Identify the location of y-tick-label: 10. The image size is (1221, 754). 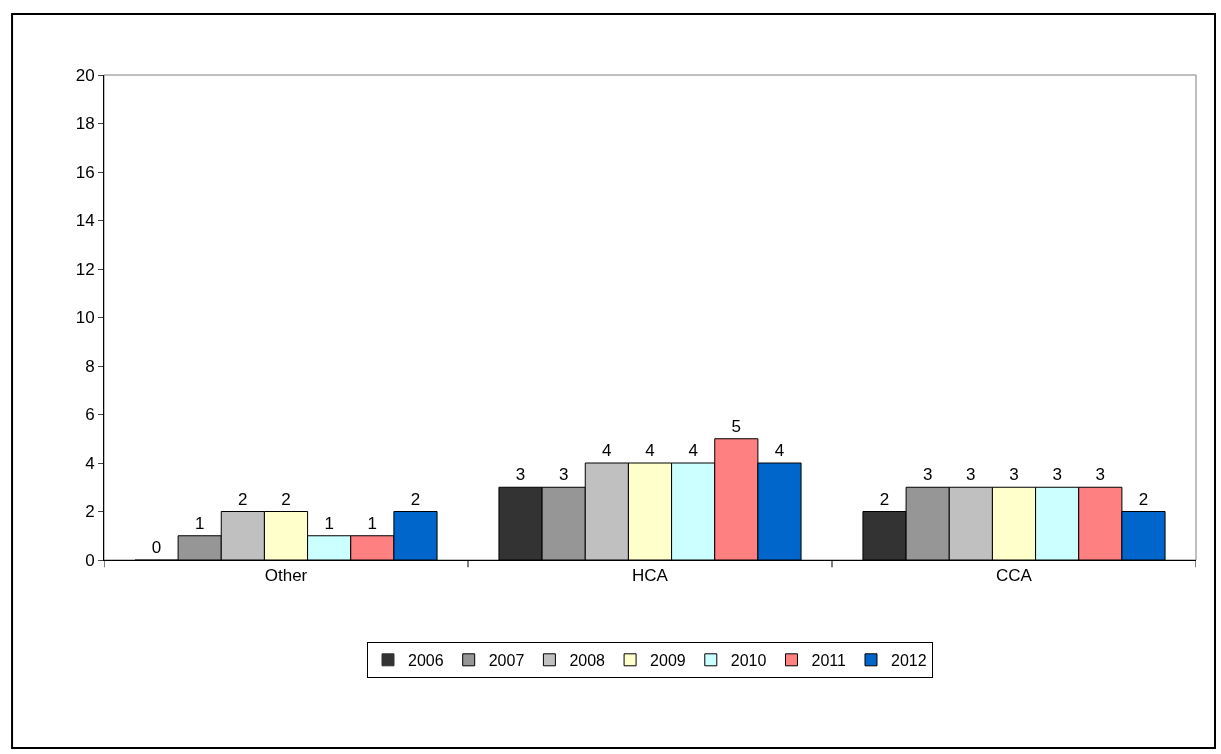
(85, 318).